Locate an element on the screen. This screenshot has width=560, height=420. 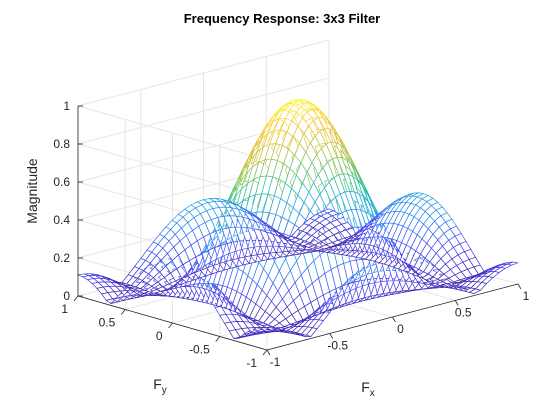
x-tick-label: 1 is located at coordinates (526, 296).